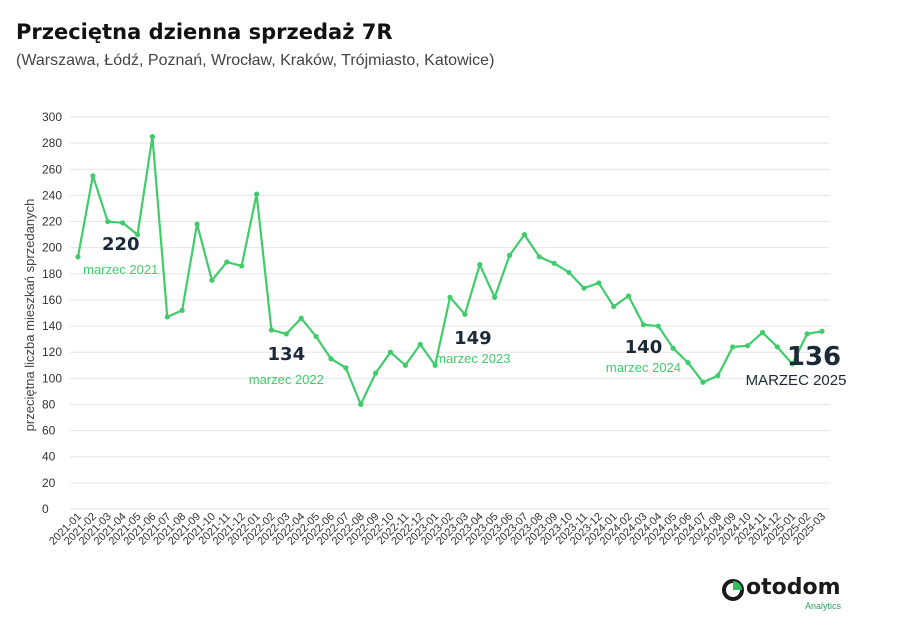 This screenshot has height=631, width=900. I want to click on y-tick-label: 220, so click(52, 222).